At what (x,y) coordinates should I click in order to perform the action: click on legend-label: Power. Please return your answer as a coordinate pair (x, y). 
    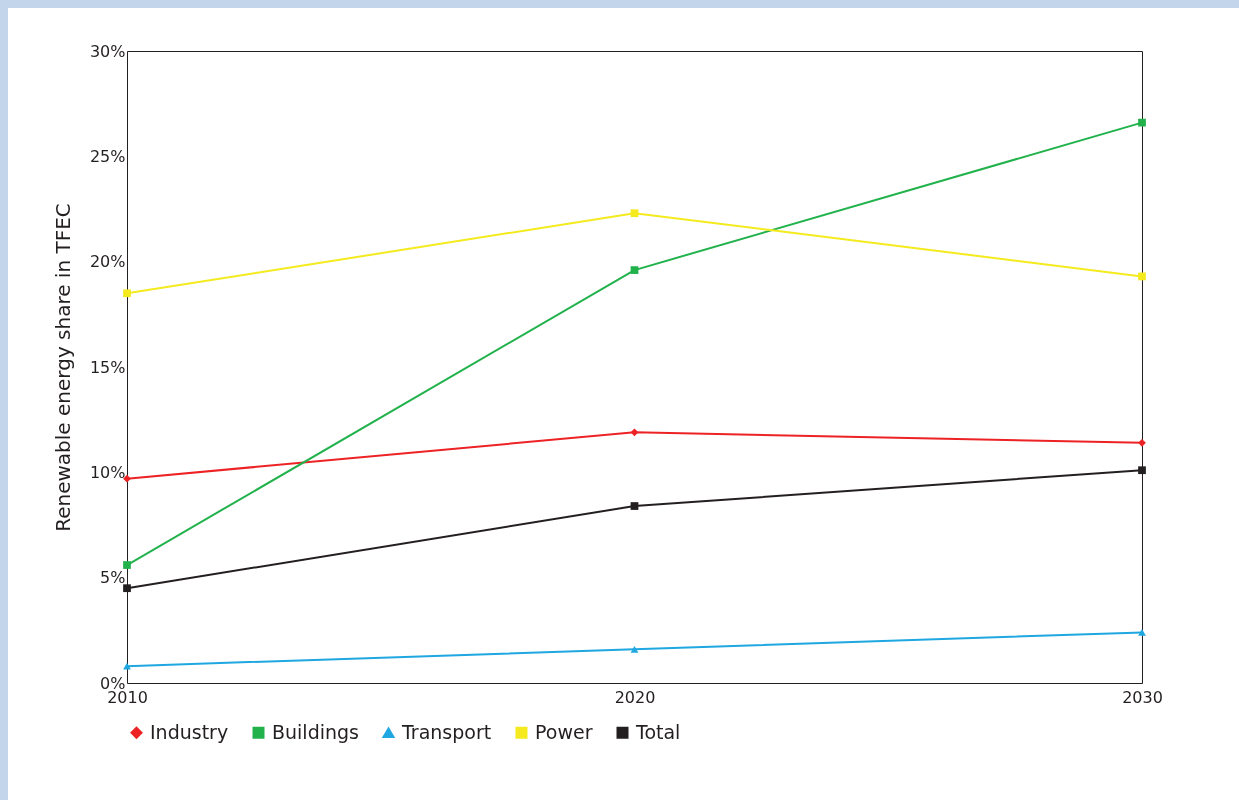
    Looking at the image, I should click on (564, 731).